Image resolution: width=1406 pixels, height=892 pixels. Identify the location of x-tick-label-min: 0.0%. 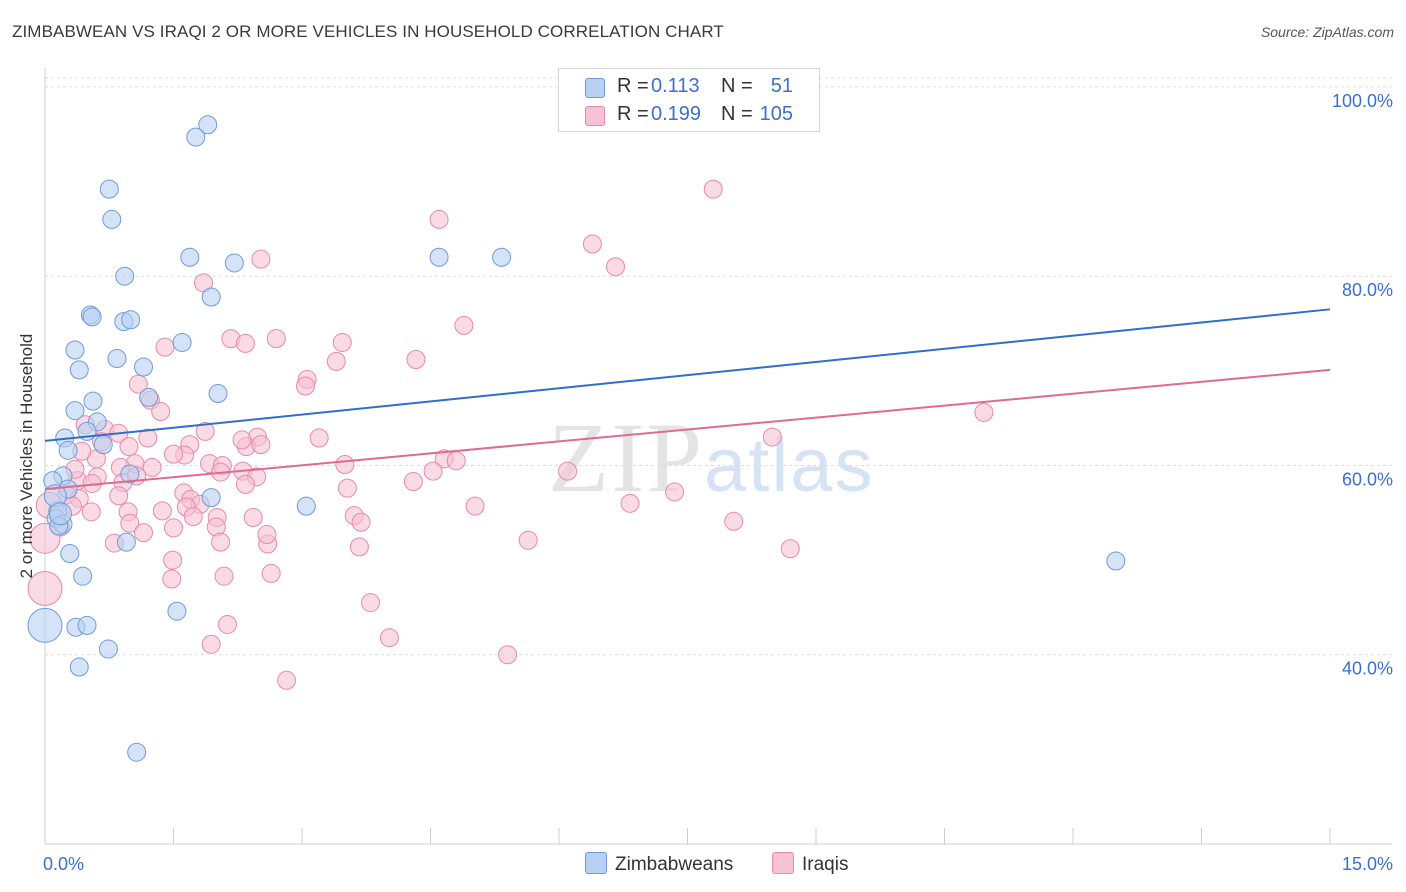
(63, 864).